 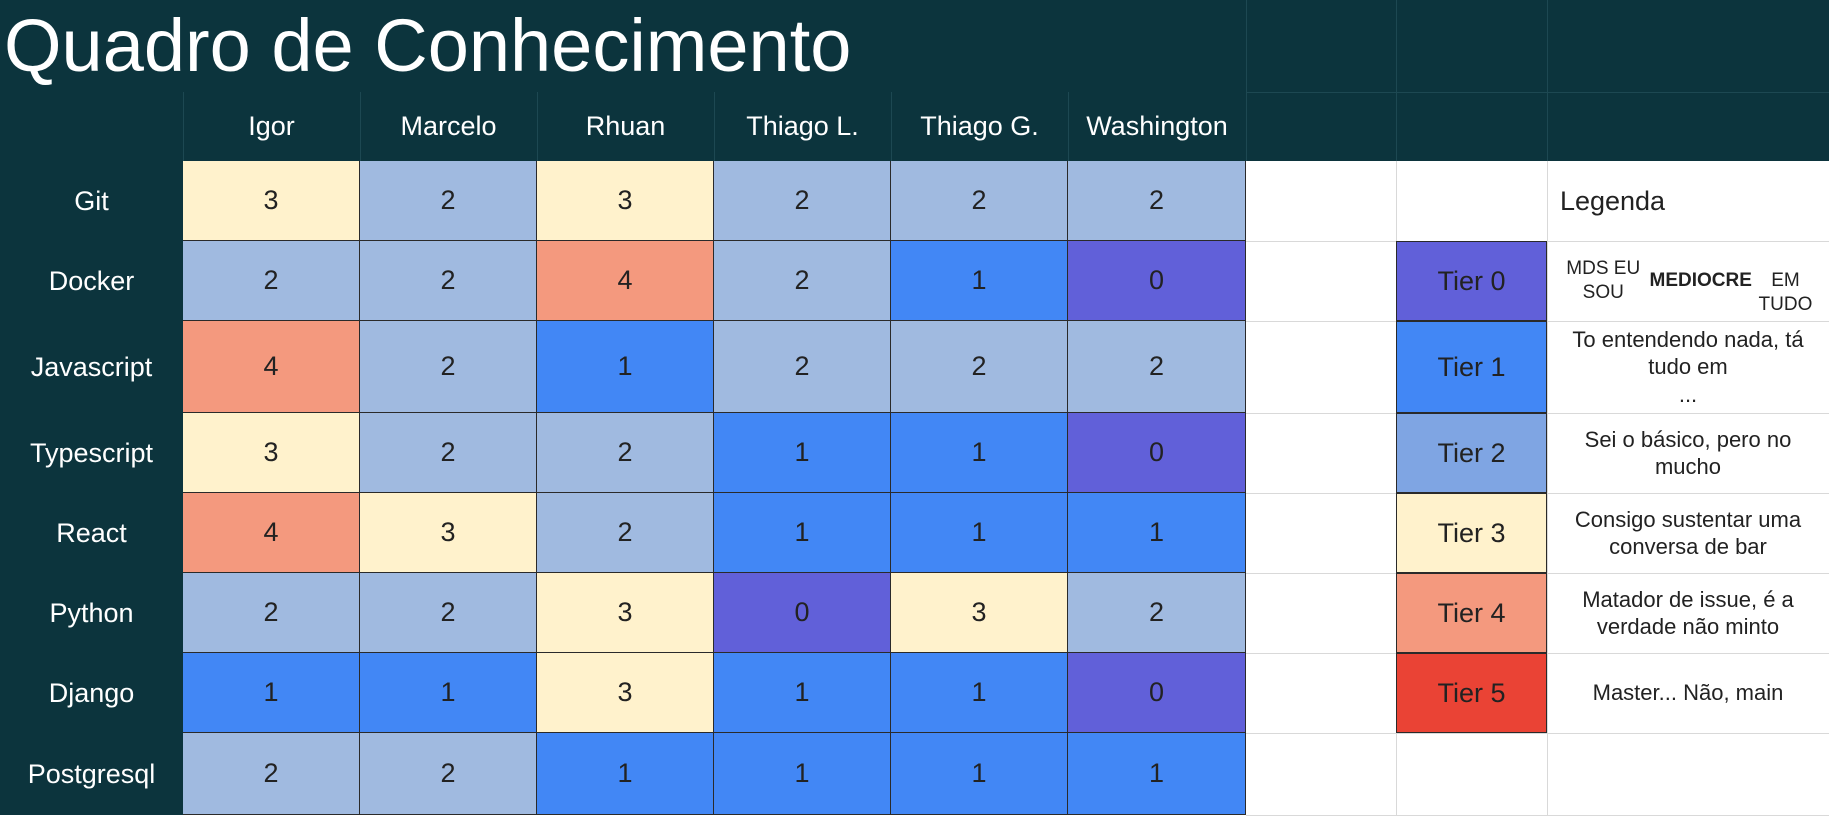 What do you see at coordinates (979, 126) in the screenshot?
I see `person-header: Thiago G.` at bounding box center [979, 126].